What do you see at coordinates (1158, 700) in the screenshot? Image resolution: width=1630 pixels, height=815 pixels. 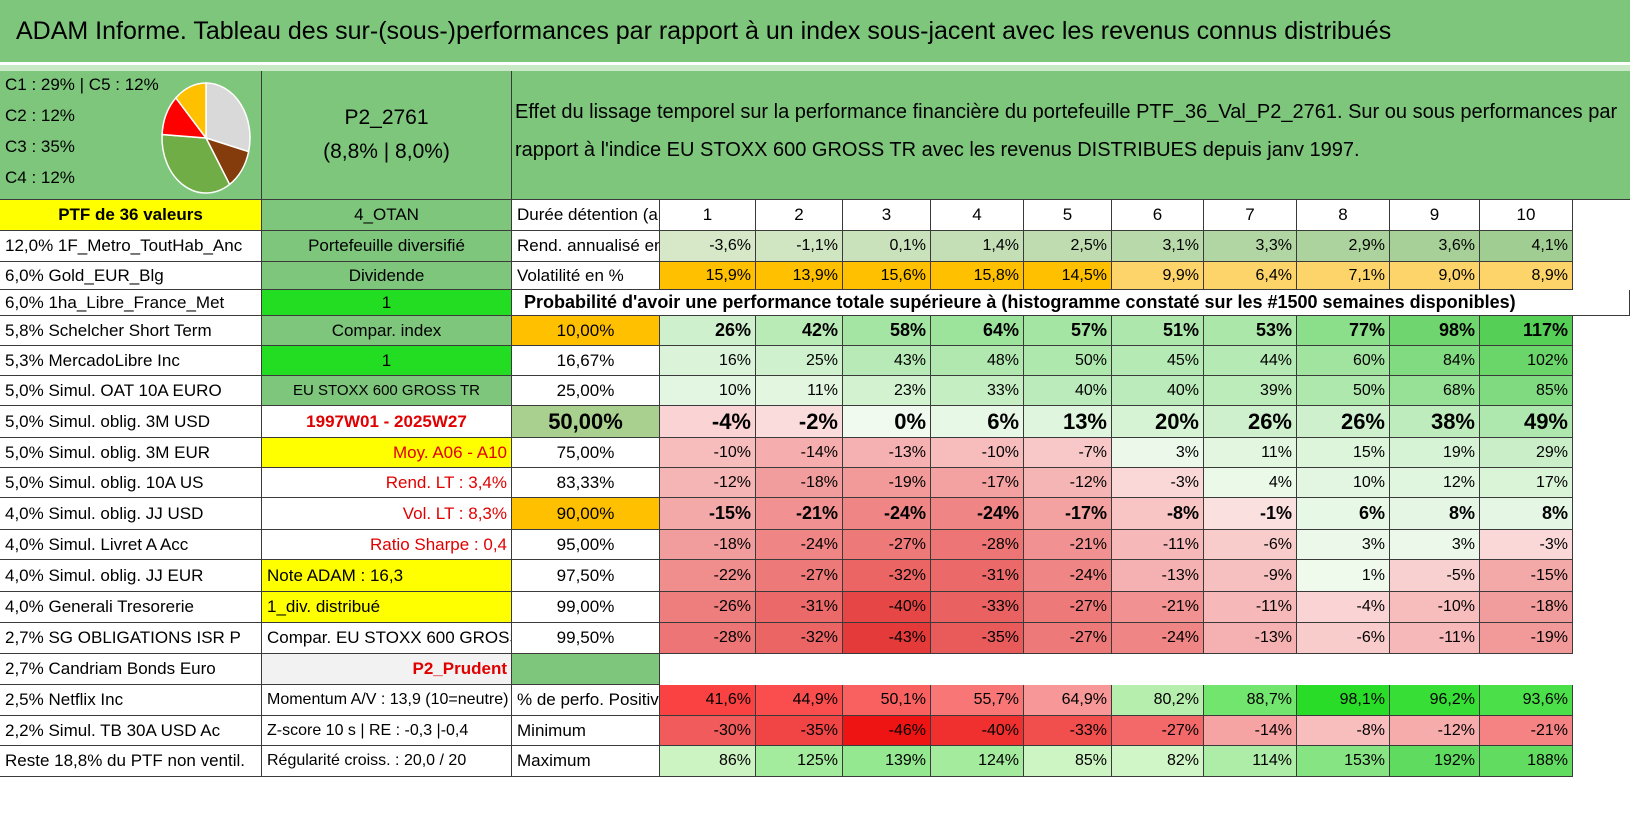 I see `positive-value: 80,2%` at bounding box center [1158, 700].